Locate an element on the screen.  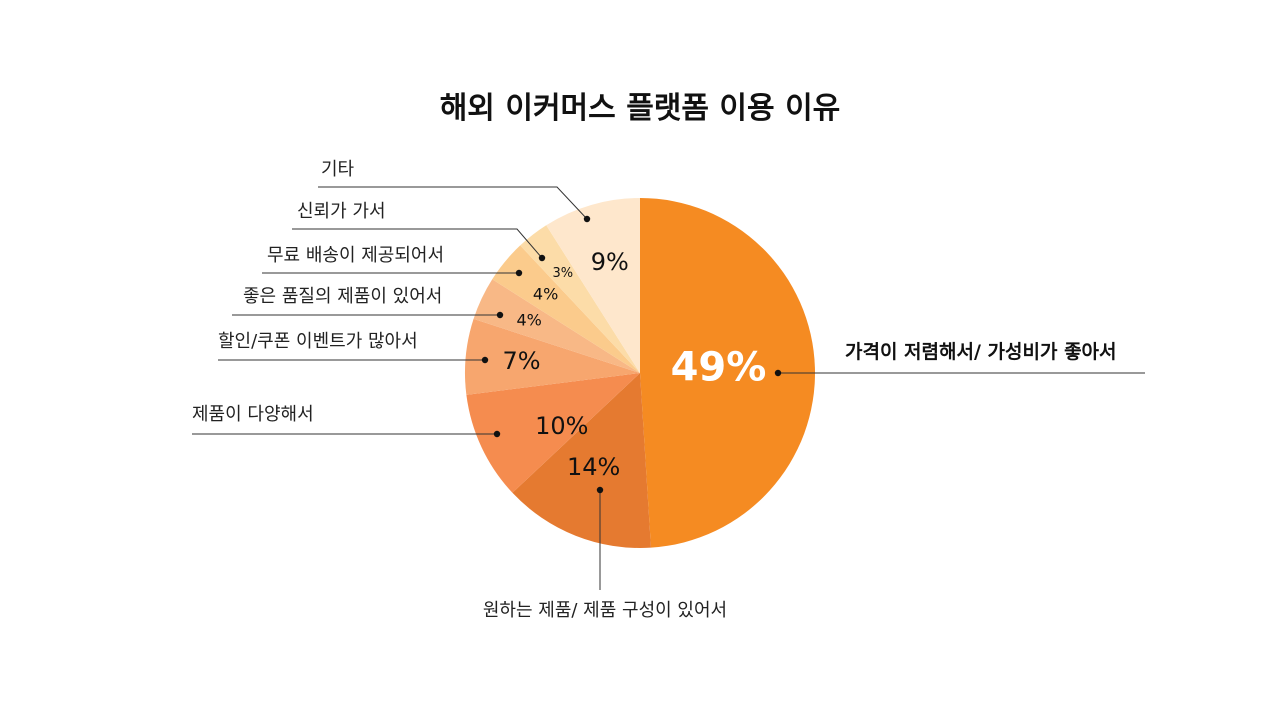
category-label-7: 신뢰가 가서 is located at coordinates (341, 211).